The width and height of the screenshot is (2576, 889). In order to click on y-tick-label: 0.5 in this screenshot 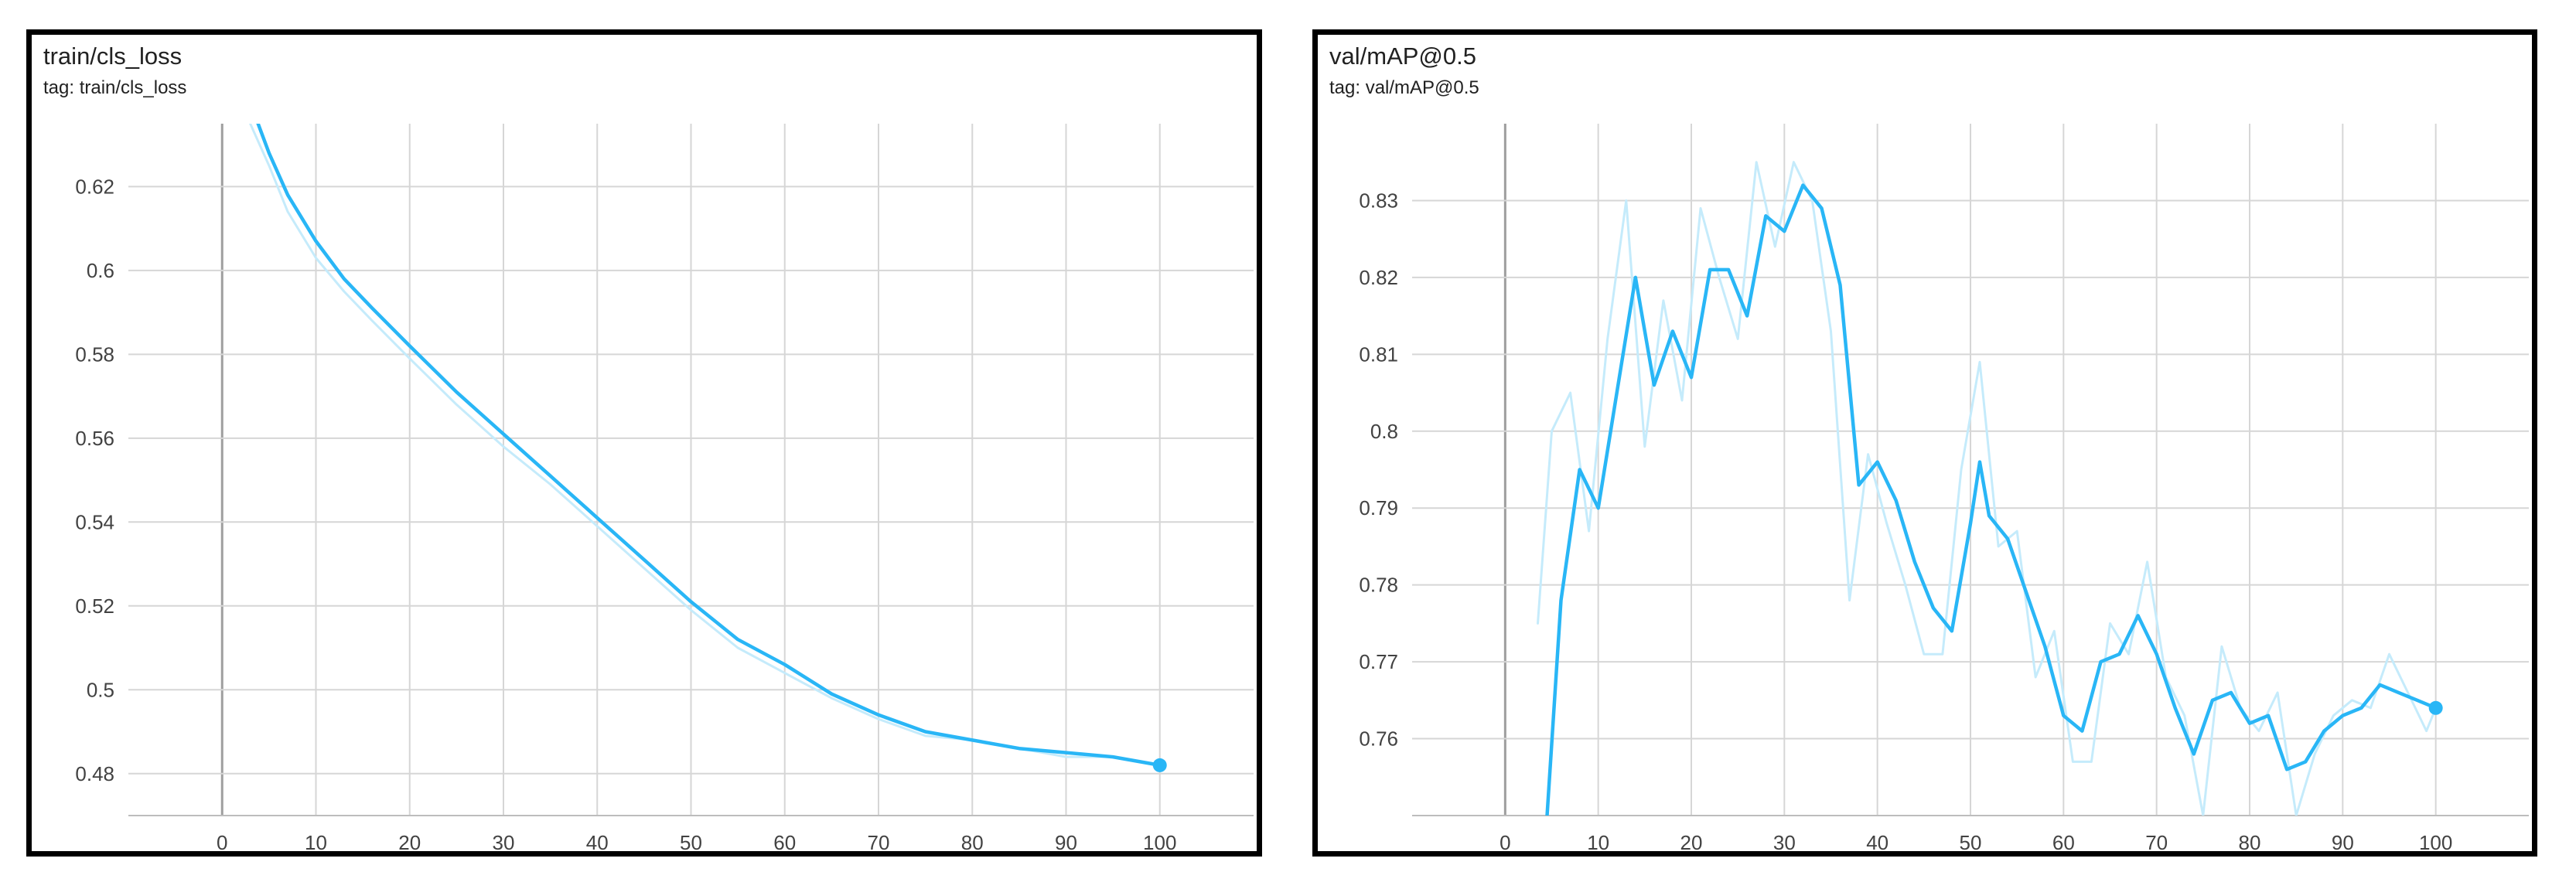, I will do `click(100, 689)`.